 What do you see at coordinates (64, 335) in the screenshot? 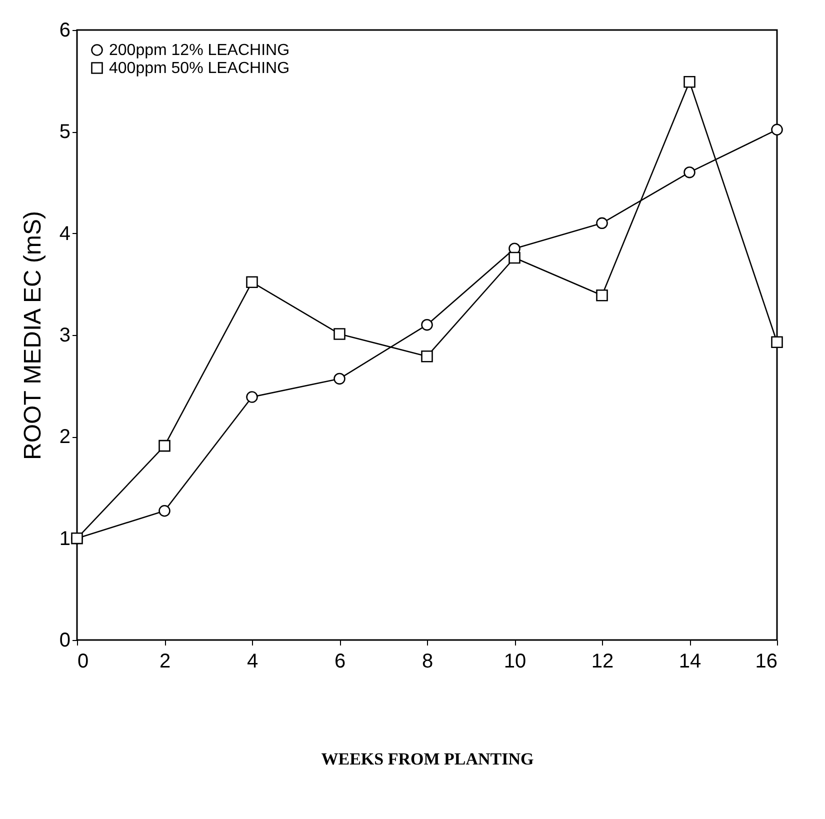
I see `y-tick-label: 3` at bounding box center [64, 335].